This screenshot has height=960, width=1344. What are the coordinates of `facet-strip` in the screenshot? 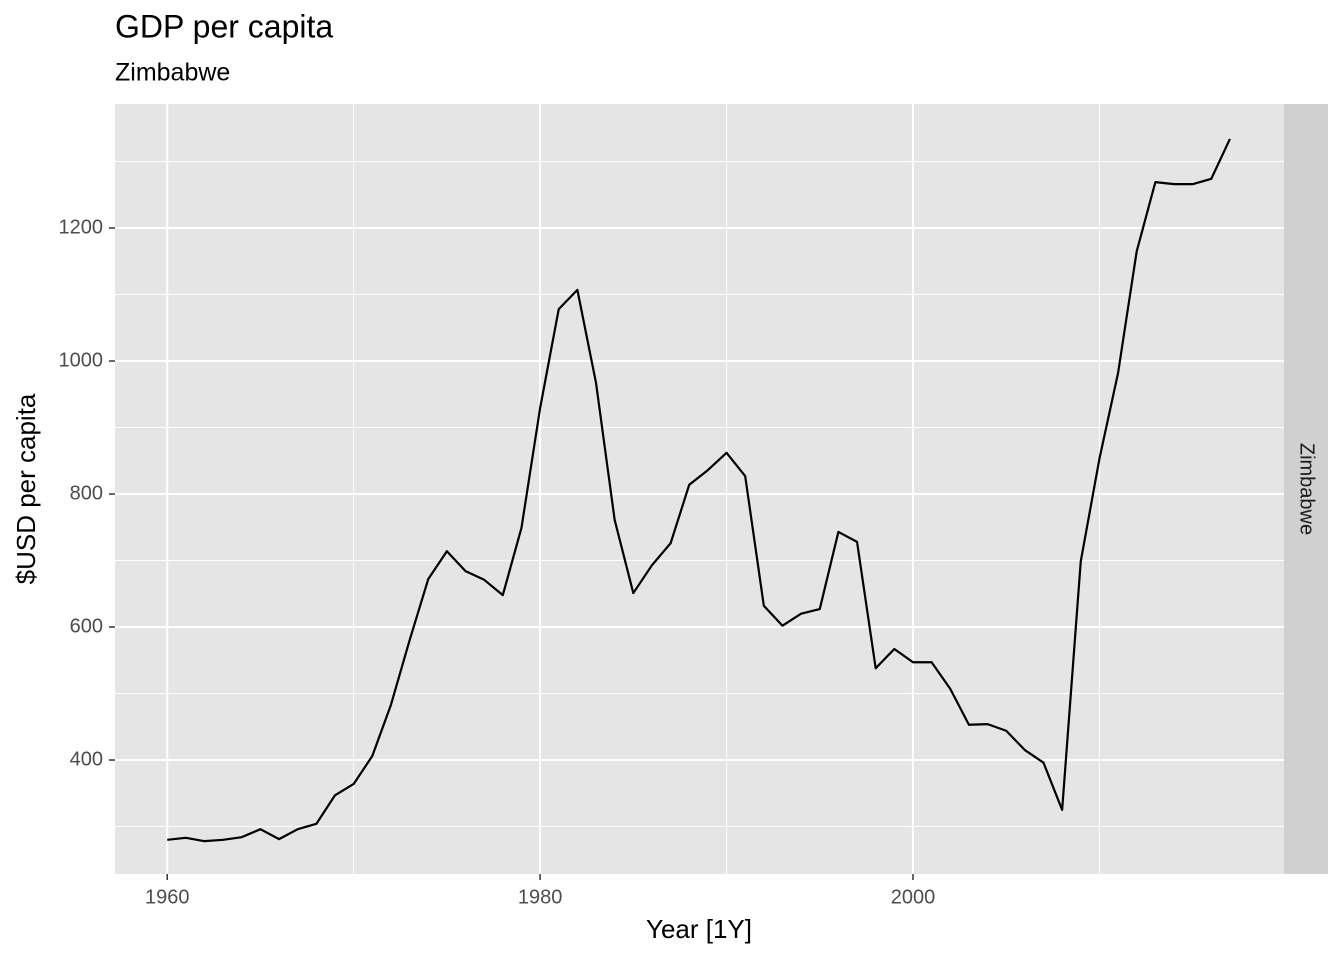 It's located at (1306, 489).